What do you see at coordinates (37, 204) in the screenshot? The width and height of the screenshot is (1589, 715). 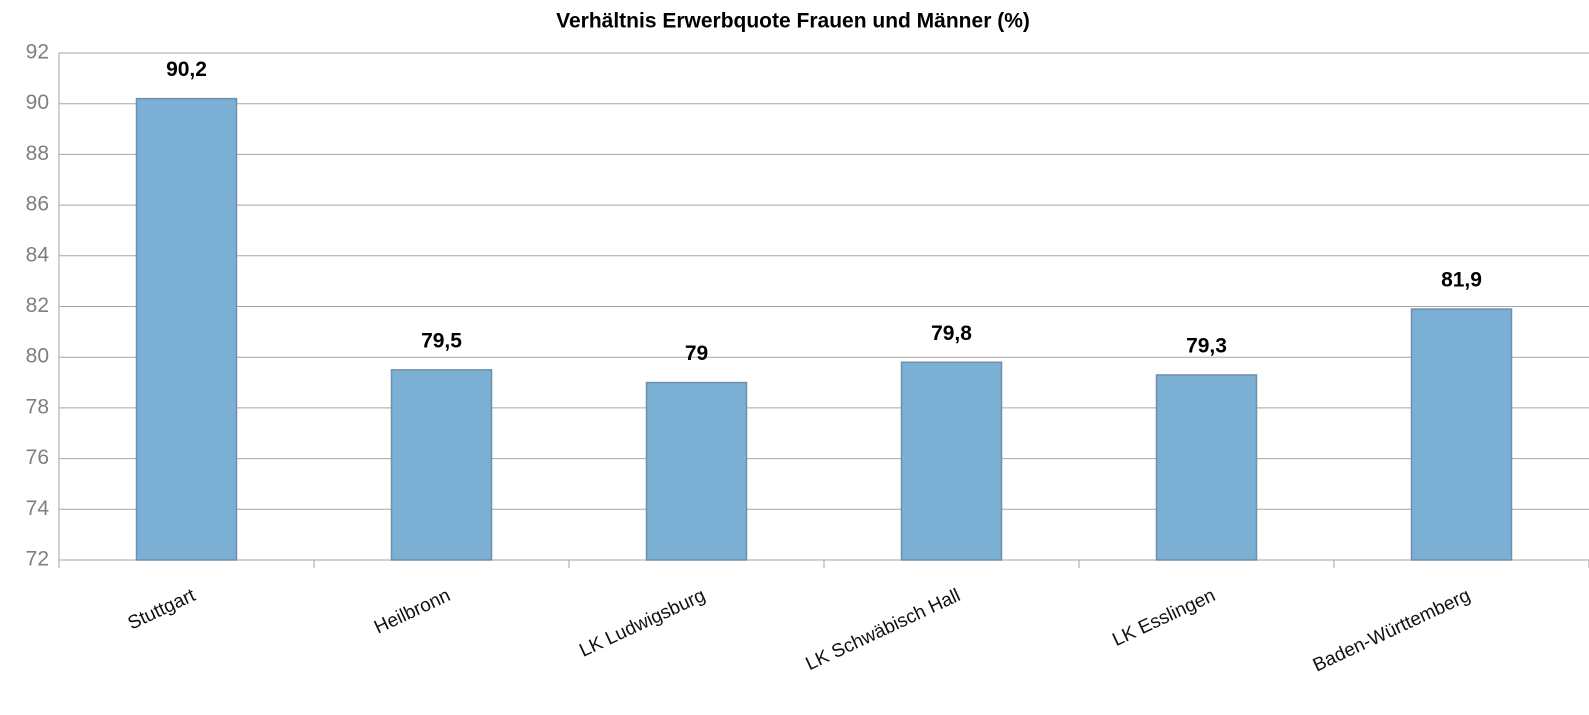 I see `y-tick-label: 86` at bounding box center [37, 204].